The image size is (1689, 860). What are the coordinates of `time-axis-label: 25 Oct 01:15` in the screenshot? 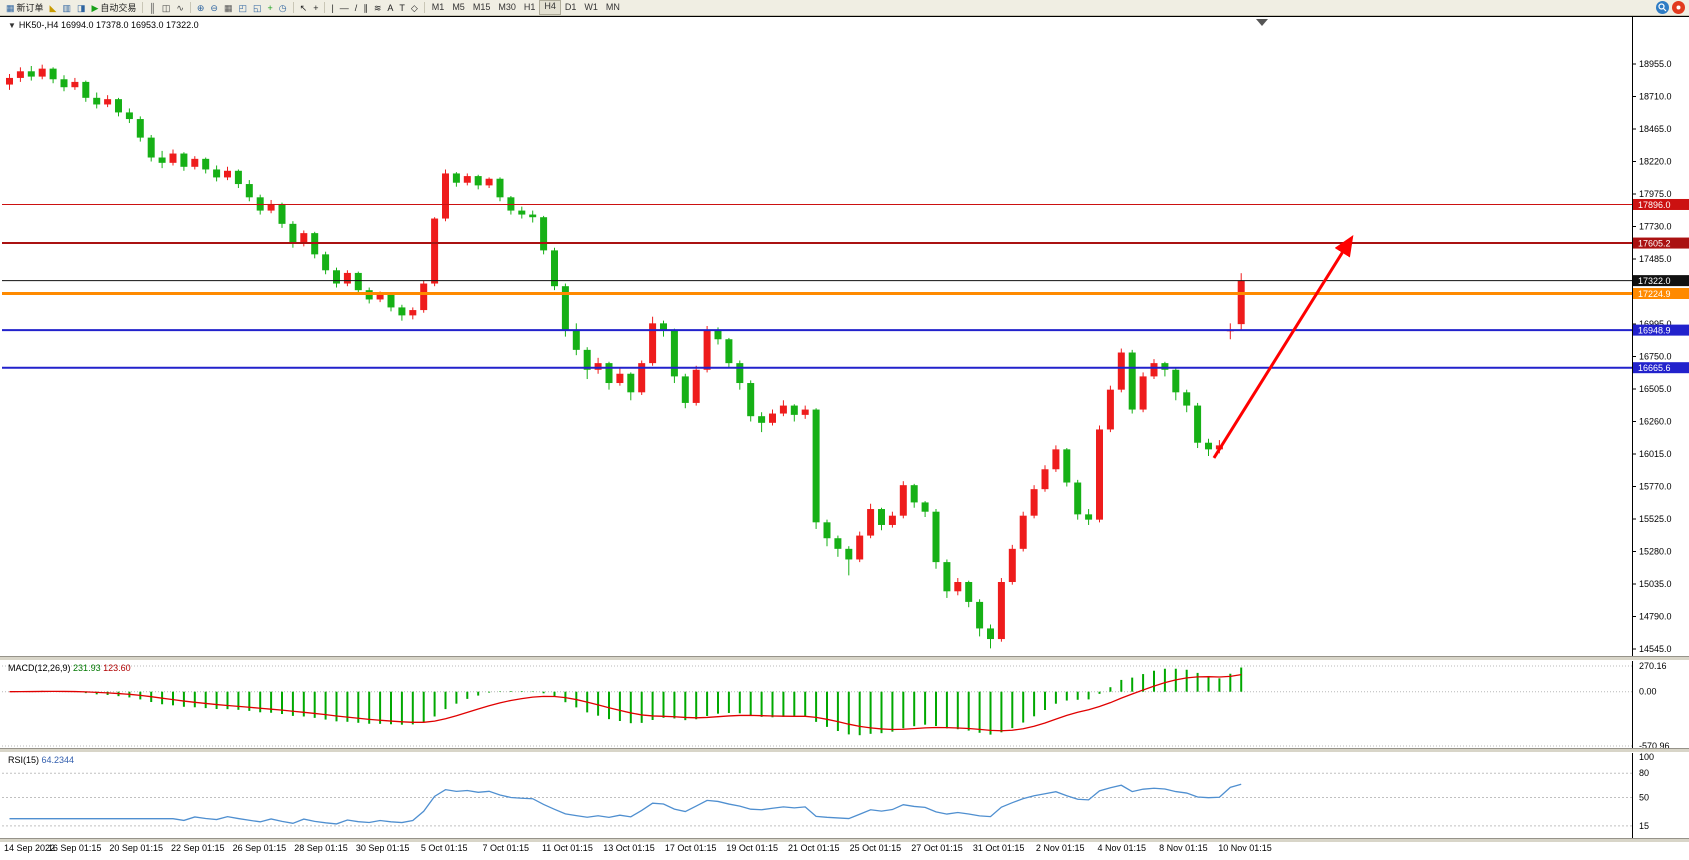 It's located at (876, 848).